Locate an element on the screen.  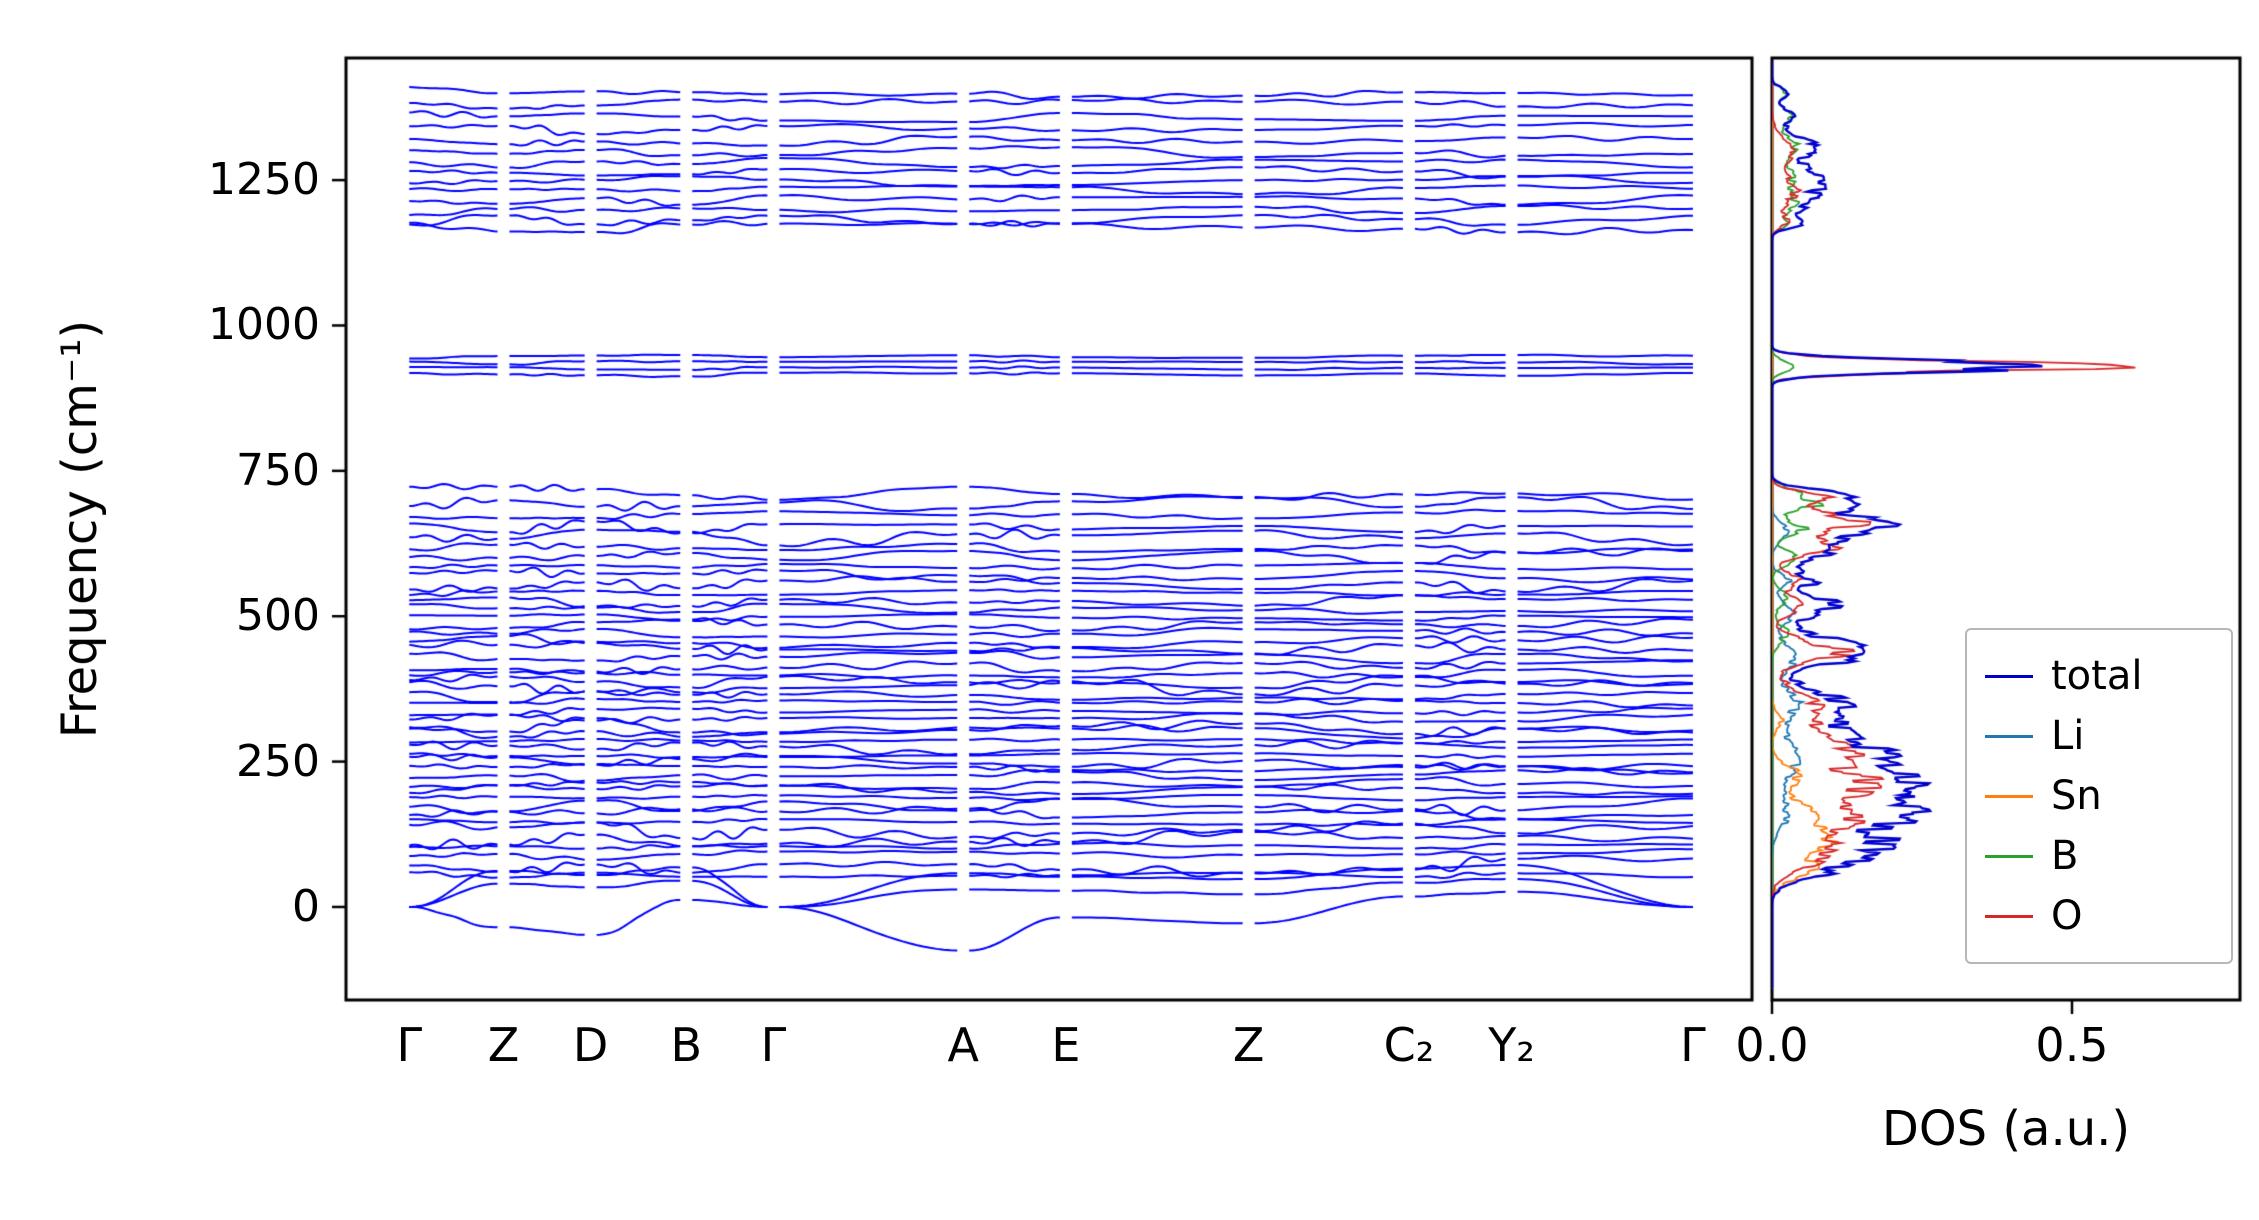
dos-legend: total Li Sn B O is located at coordinates (2099, 796).